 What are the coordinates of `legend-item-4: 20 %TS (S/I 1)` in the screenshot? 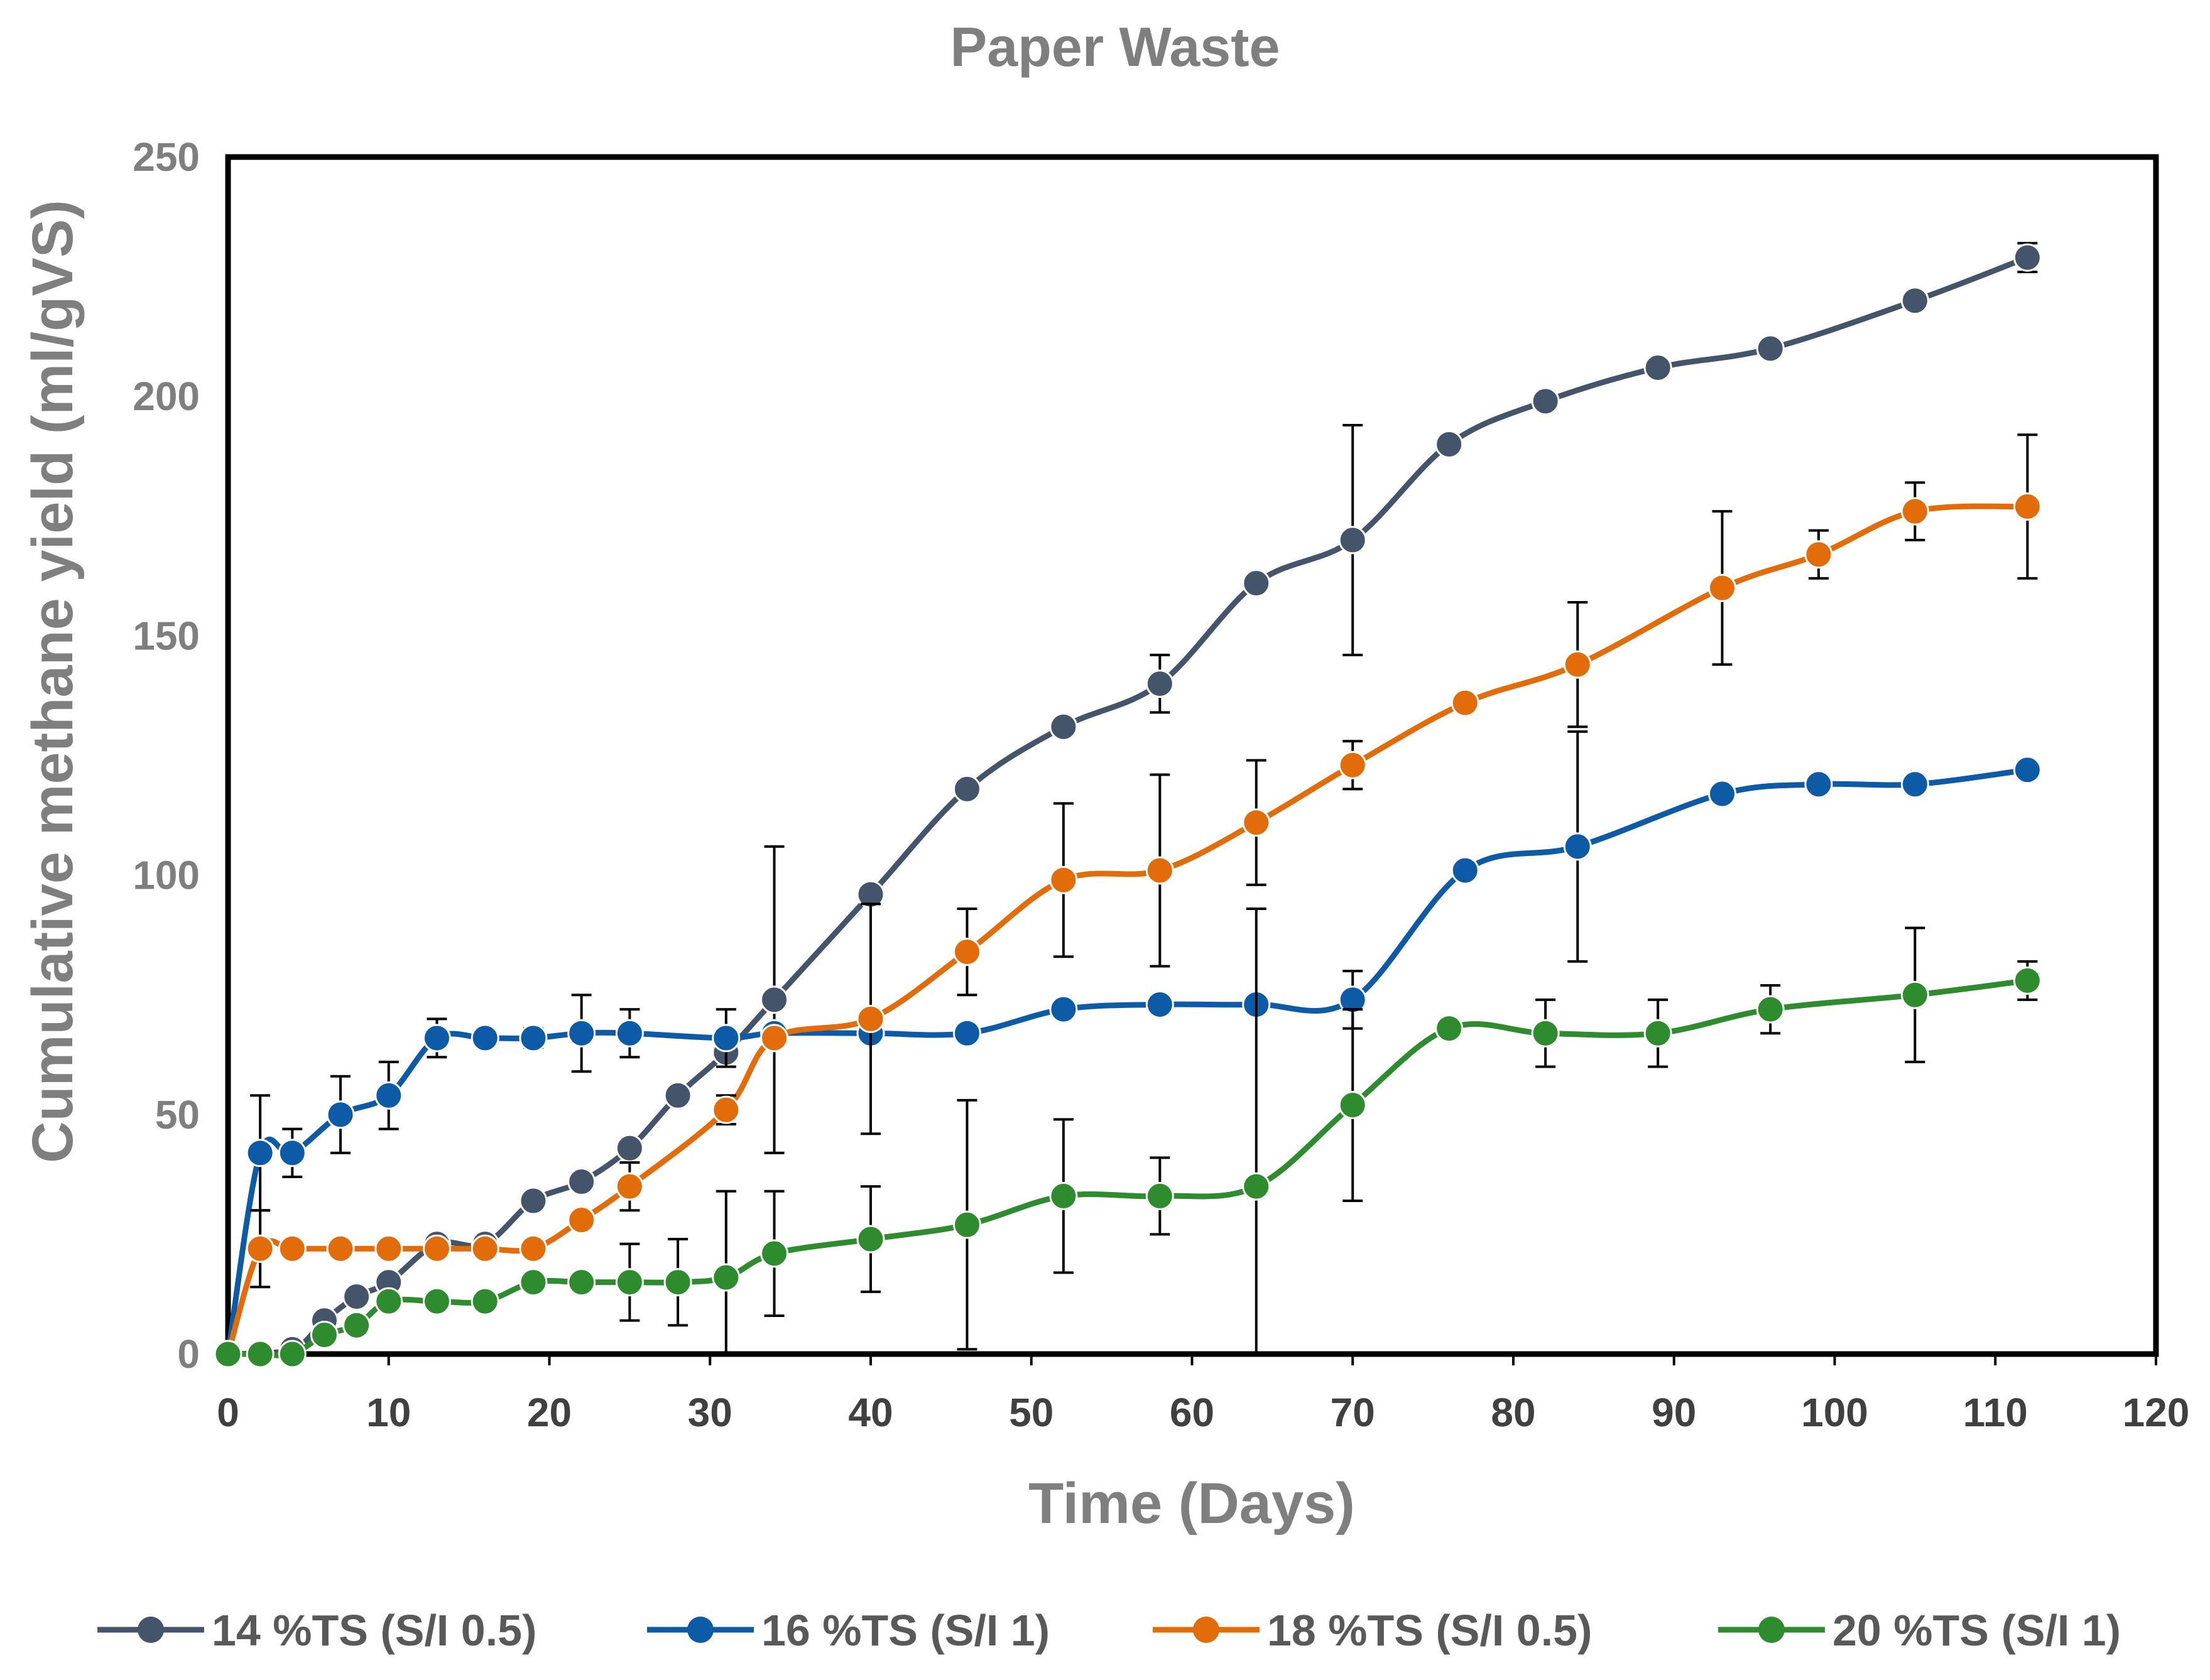 It's located at (1920, 1630).